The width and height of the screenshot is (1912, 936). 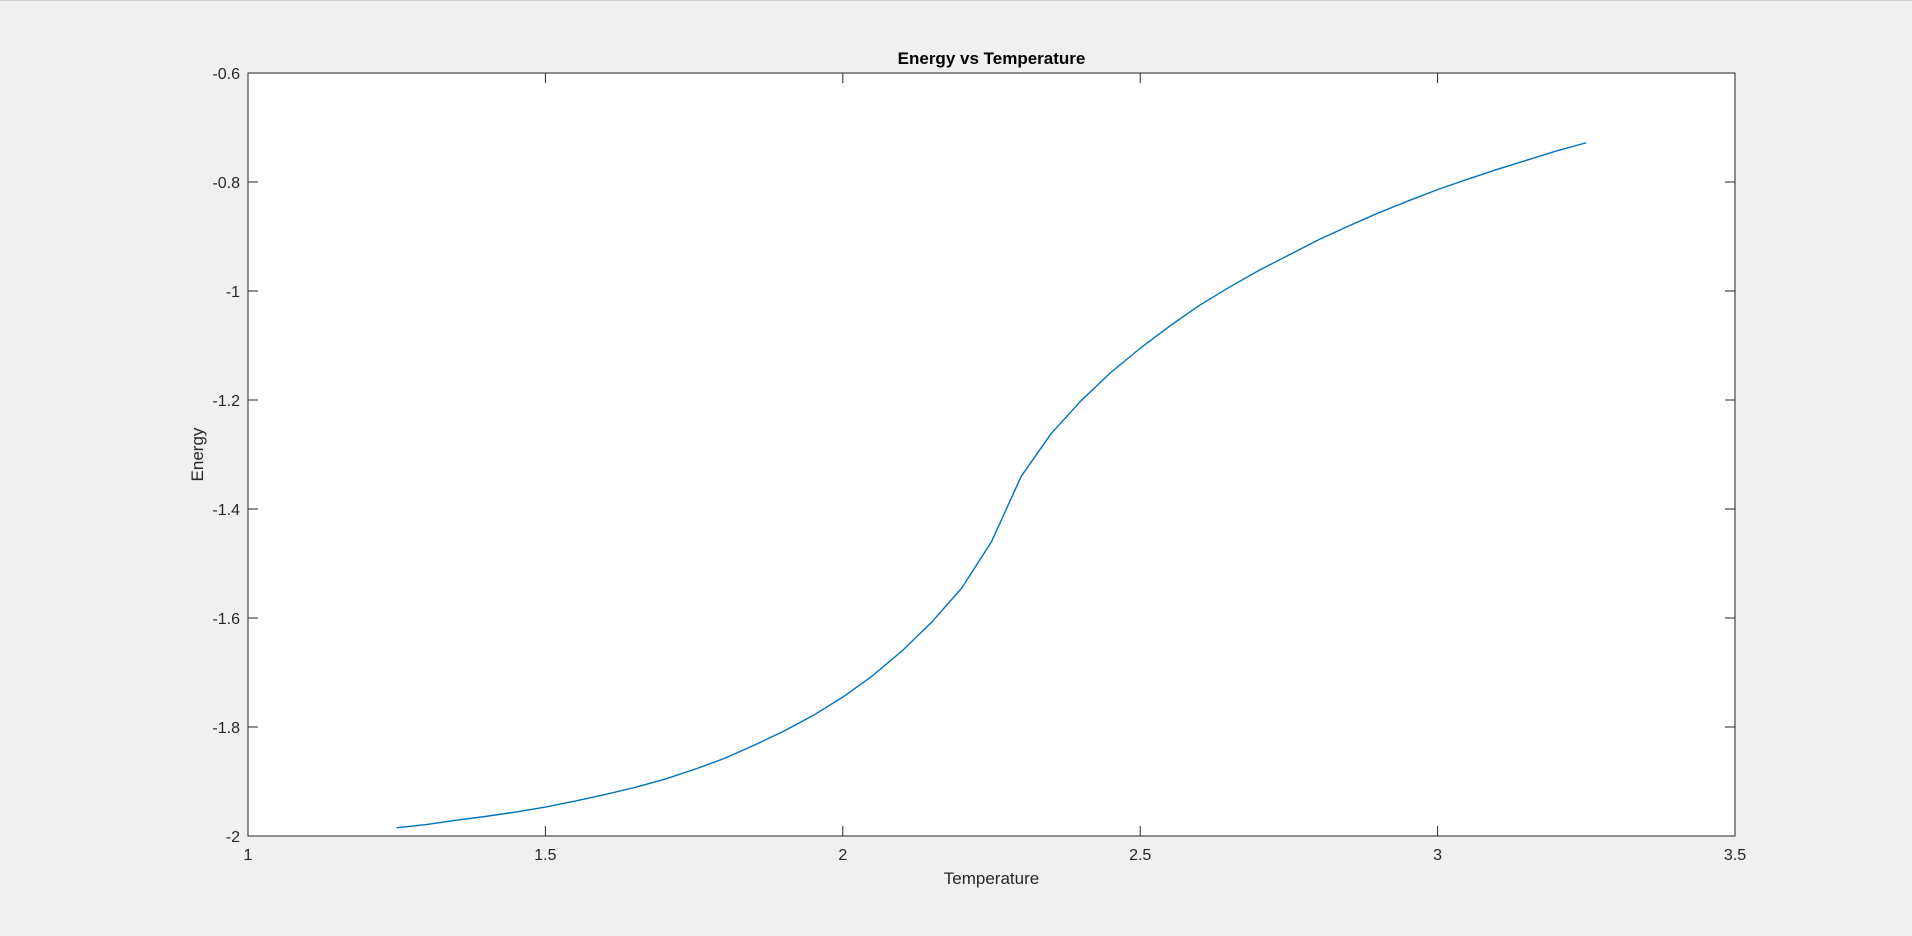 I want to click on x-tick-label: 1, so click(x=248, y=855).